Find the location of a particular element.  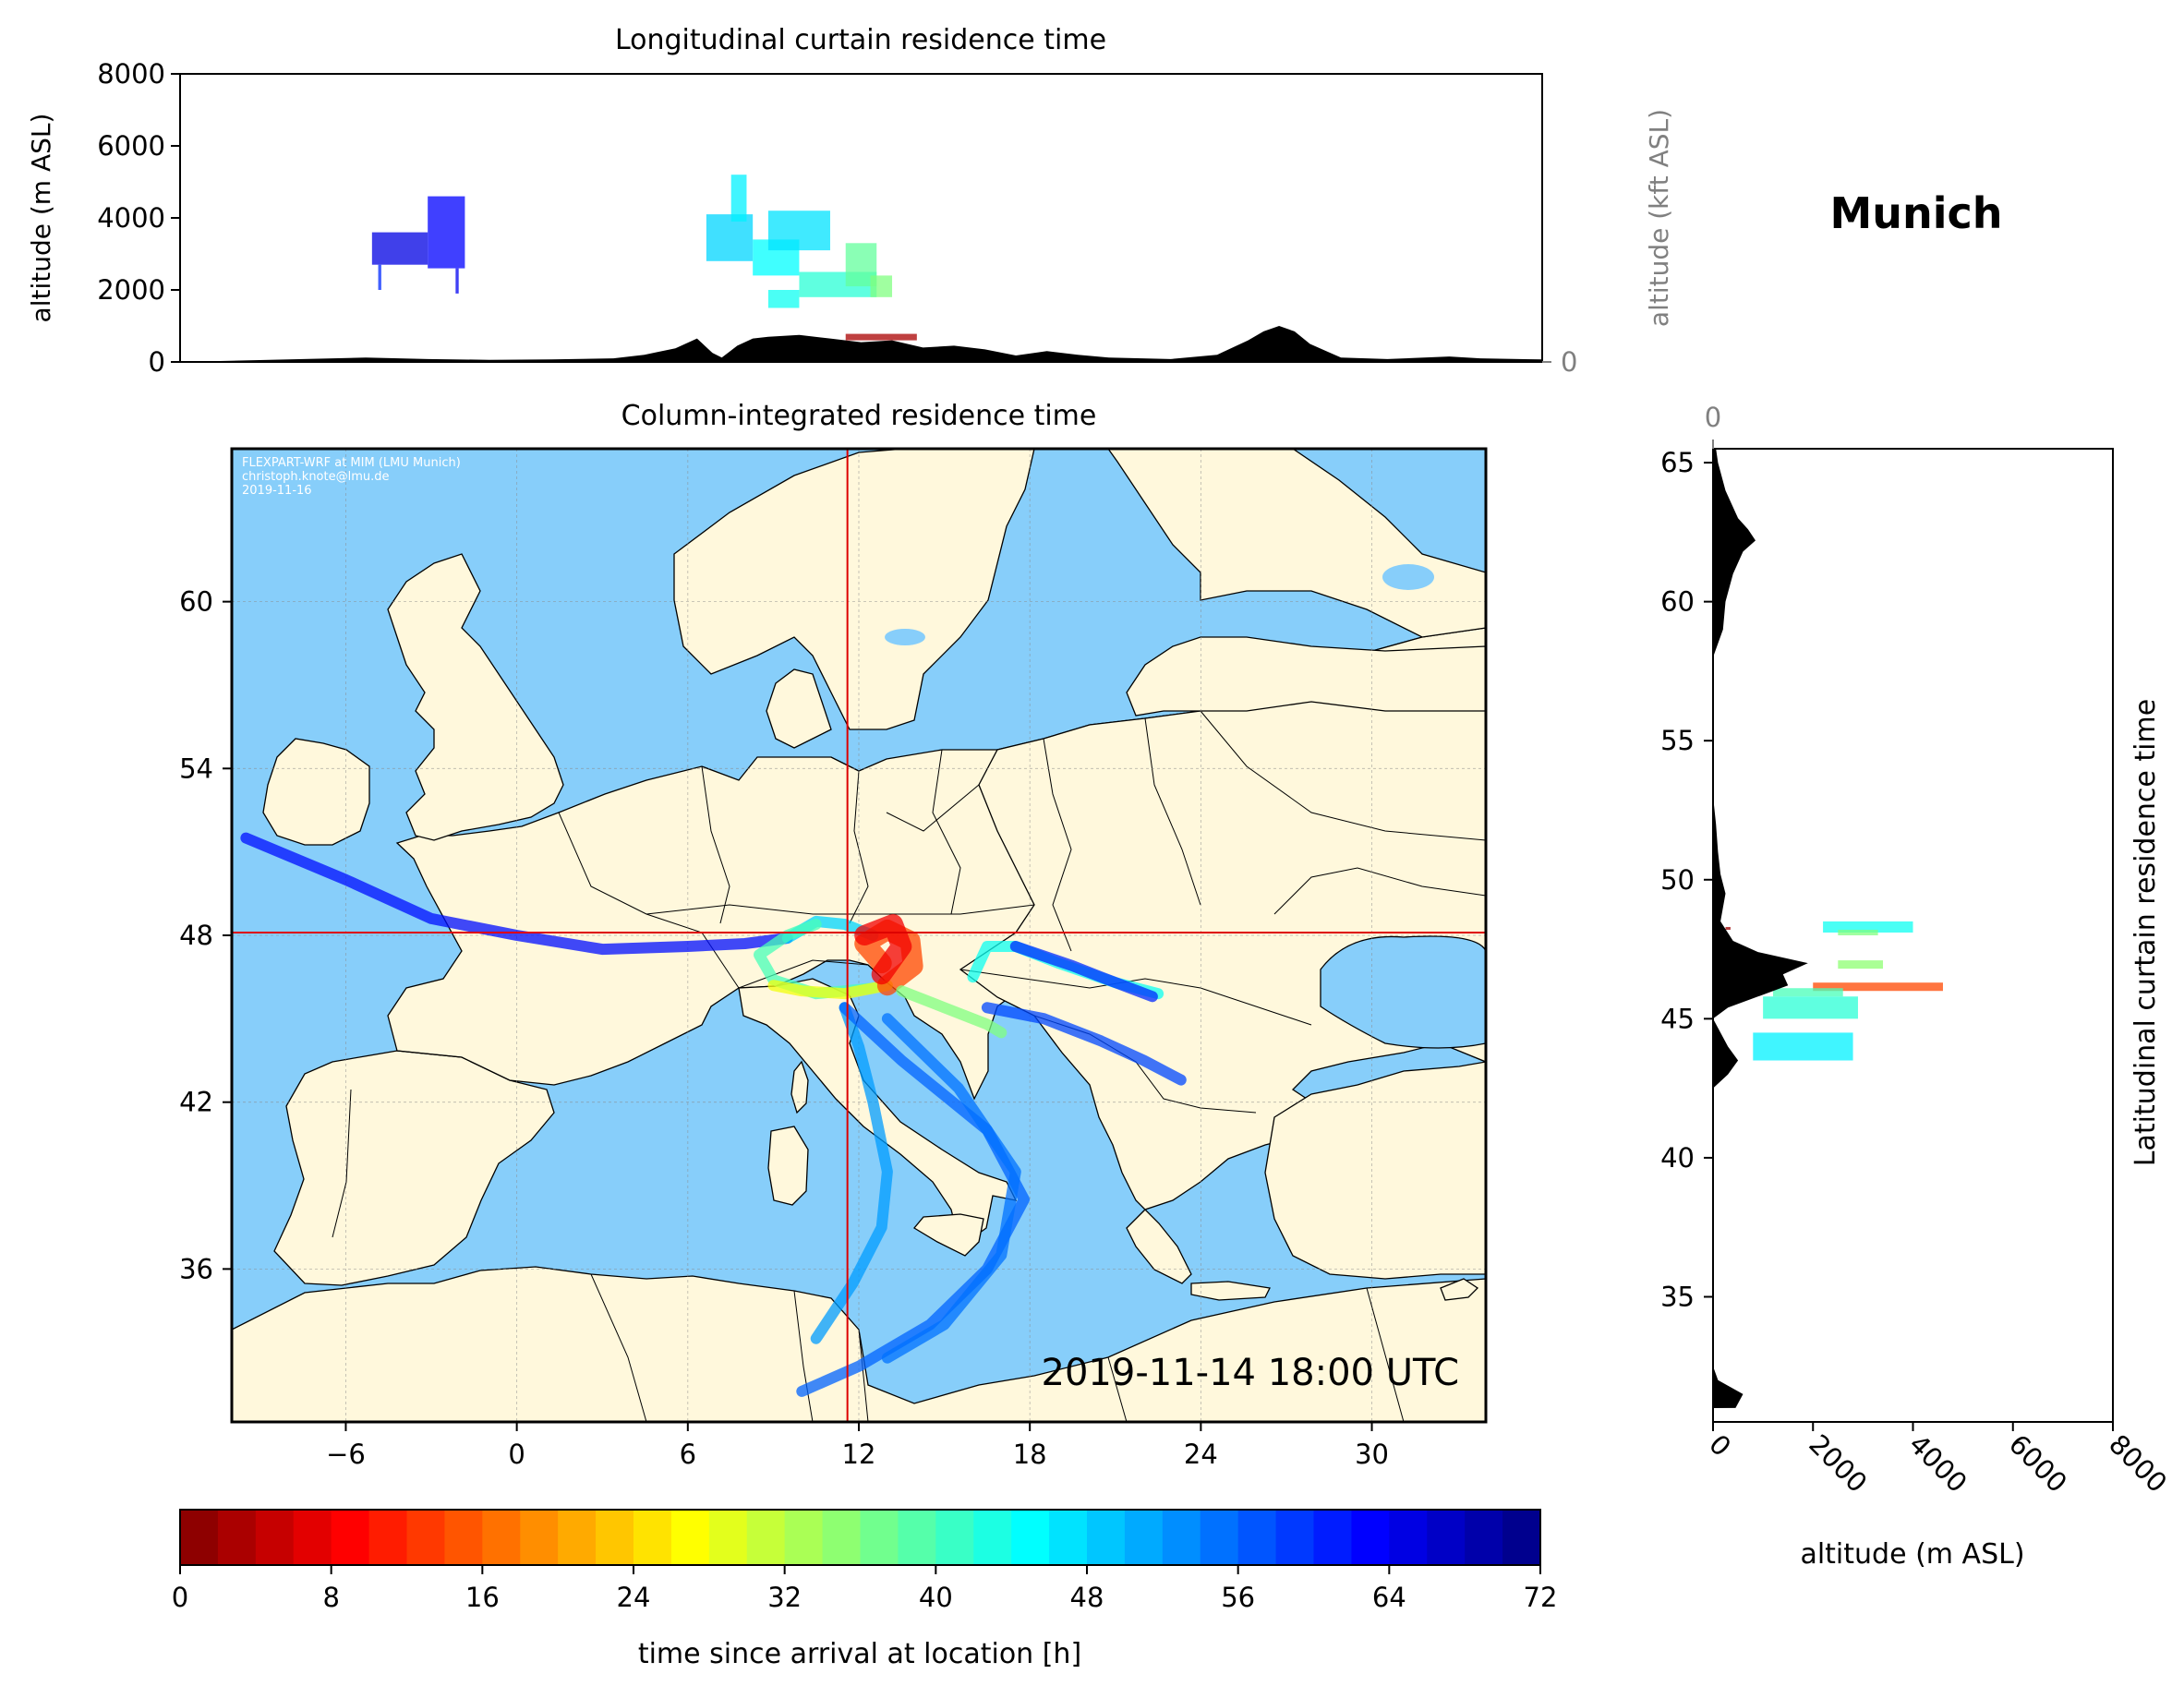

colorbar-tick-label: 56 is located at coordinates (1238, 1597).